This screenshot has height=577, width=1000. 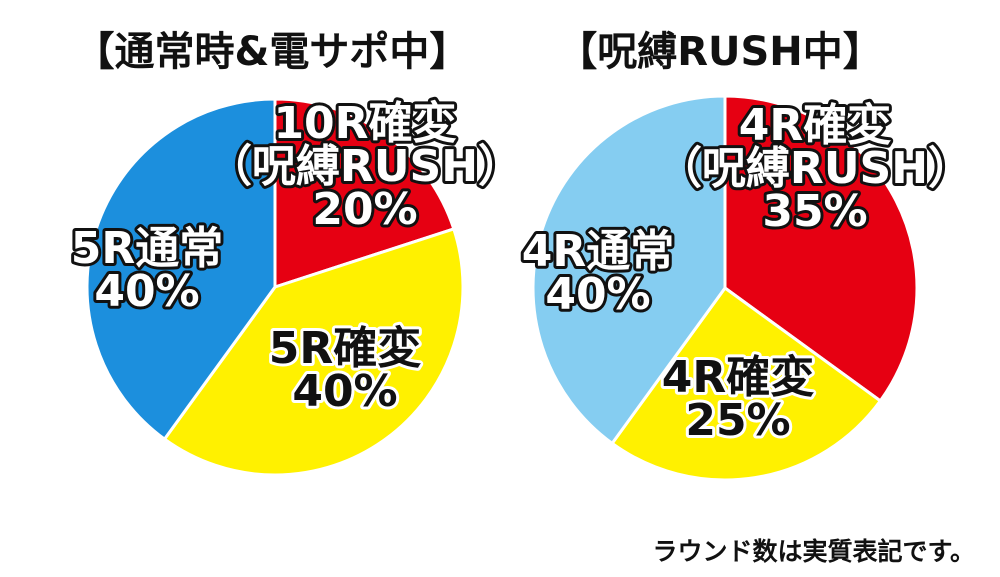 I want to click on slice-value-label: 20%, so click(x=364, y=209).